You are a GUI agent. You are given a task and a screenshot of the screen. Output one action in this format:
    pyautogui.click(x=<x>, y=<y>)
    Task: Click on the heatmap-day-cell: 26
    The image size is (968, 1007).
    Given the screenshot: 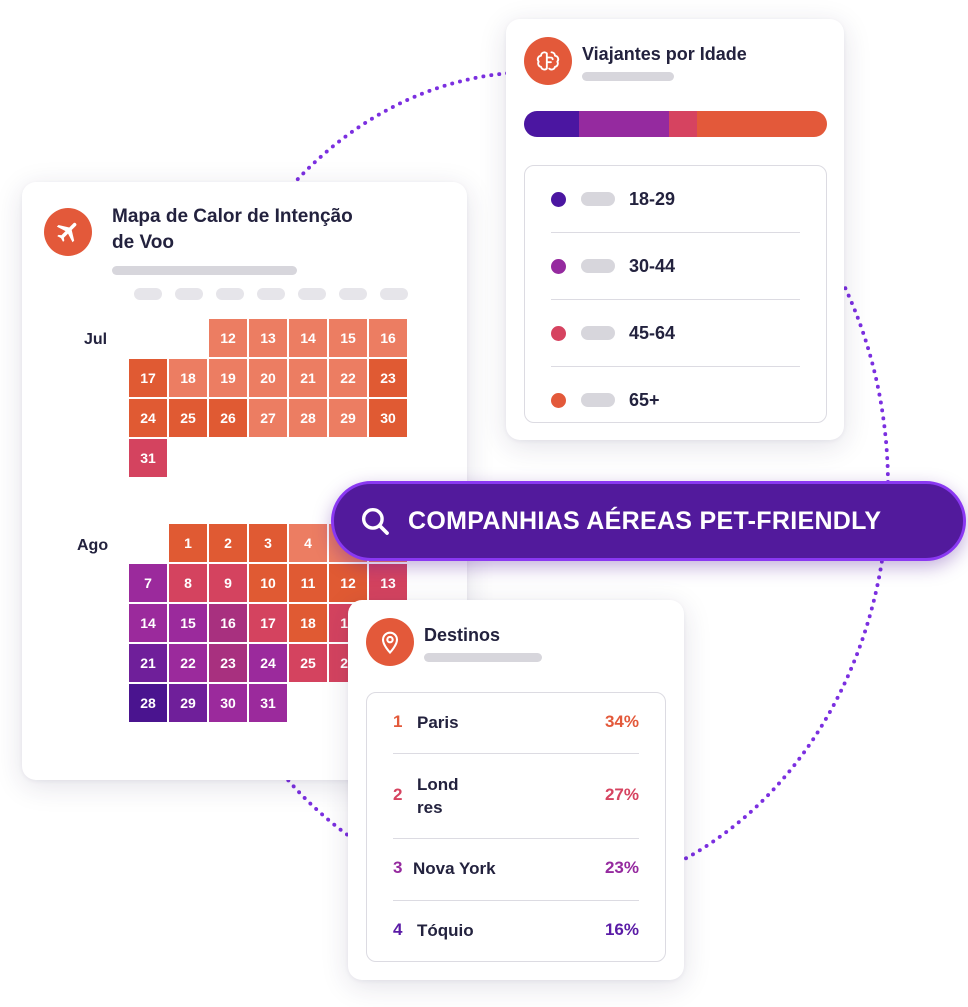 What is the action you would take?
    pyautogui.click(x=228, y=418)
    